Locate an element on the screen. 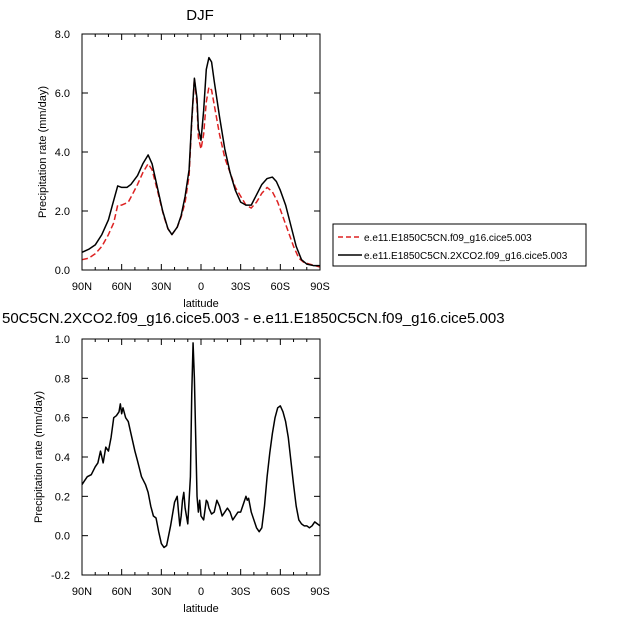  bottom-y-tick-label: 0.2 is located at coordinates (62, 497).